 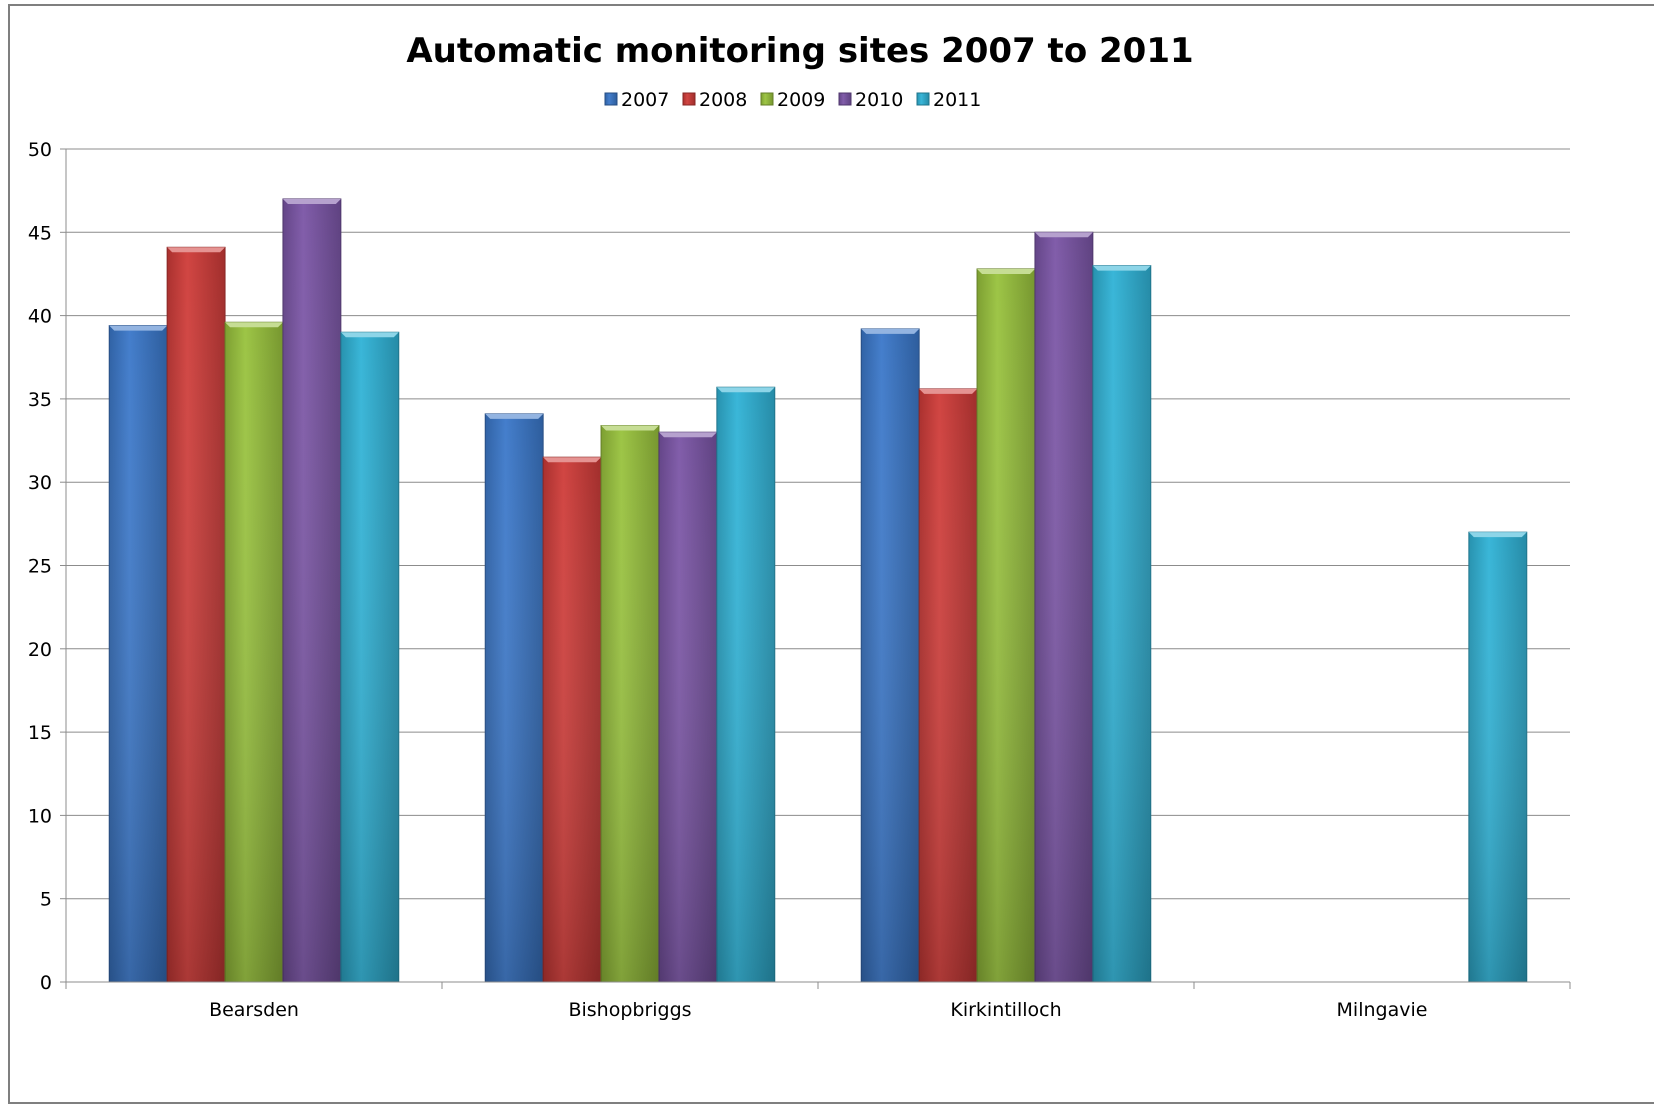 I want to click on legend-item: 2011, so click(x=948, y=100).